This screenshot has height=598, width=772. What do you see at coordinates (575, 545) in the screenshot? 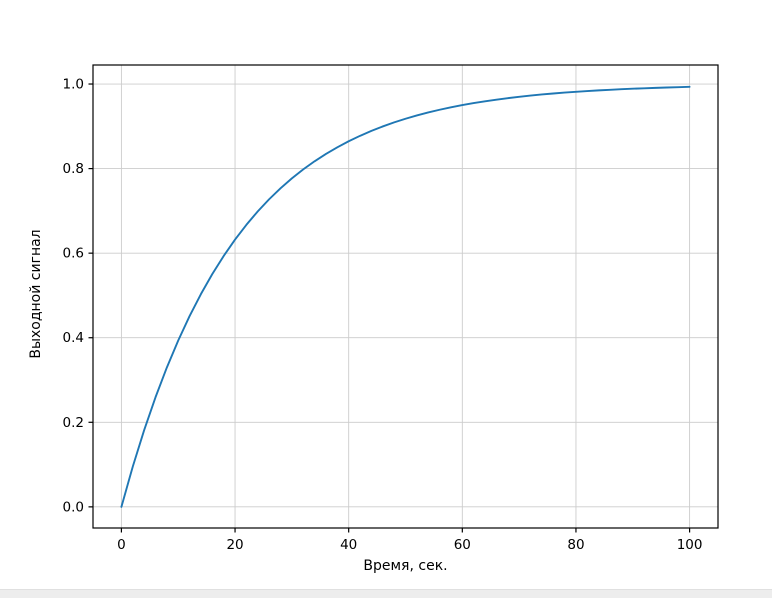
I see `x-tick-label: 80` at bounding box center [575, 545].